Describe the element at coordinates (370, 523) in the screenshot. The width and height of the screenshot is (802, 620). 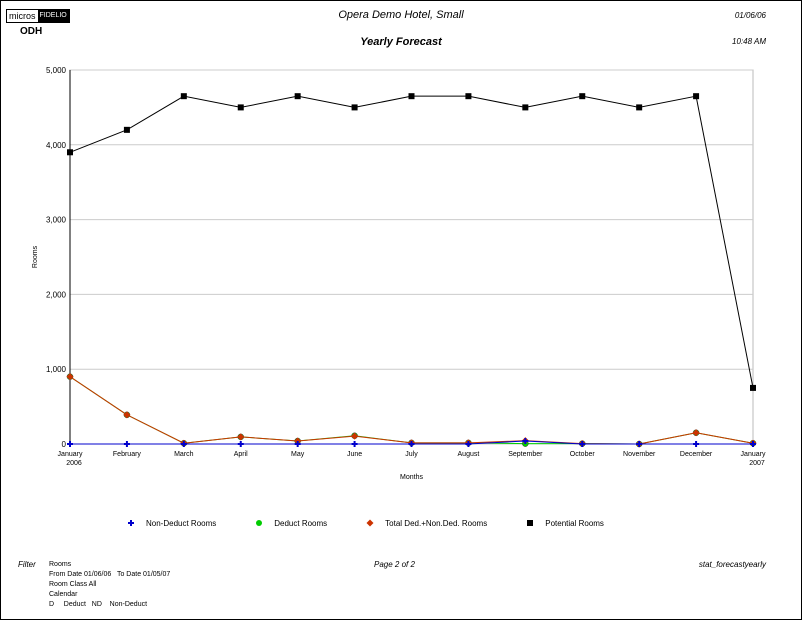
I see `diamond-marker-icon` at that location.